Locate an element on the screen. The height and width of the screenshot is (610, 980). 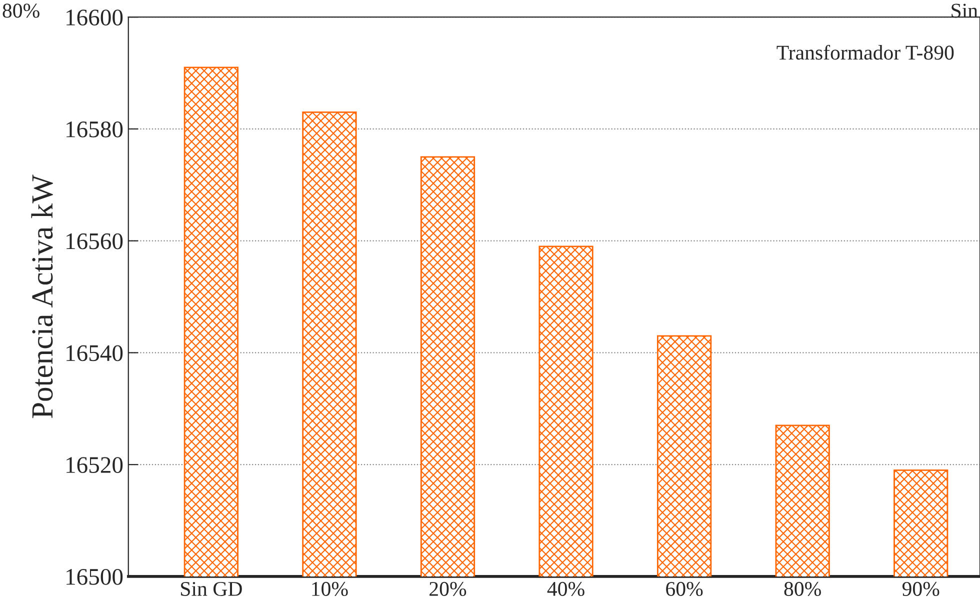
x-tick-label: 90% is located at coordinates (921, 589).